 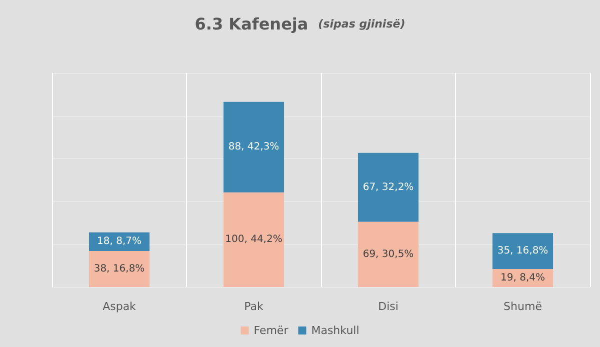 I want to click on x-tick-label: Disi, so click(x=388, y=306).